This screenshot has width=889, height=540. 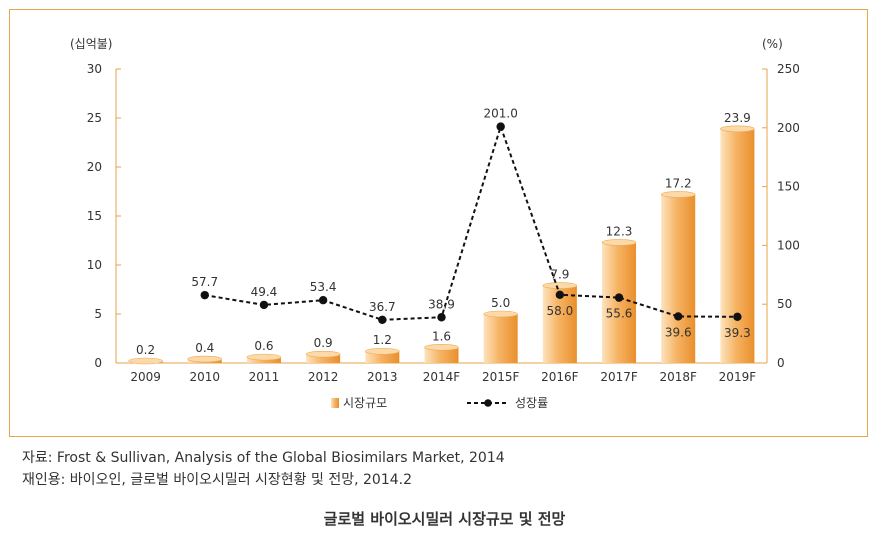 What do you see at coordinates (382, 307) in the screenshot?
I see `growth-value-label: 36.7` at bounding box center [382, 307].